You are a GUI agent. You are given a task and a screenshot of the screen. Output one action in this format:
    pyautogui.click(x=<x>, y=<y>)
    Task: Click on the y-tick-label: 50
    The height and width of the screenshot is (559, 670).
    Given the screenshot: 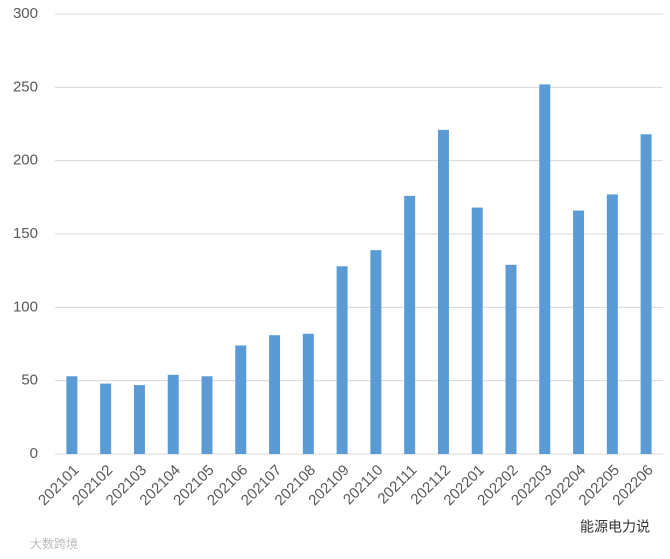 What is the action you would take?
    pyautogui.click(x=29, y=380)
    